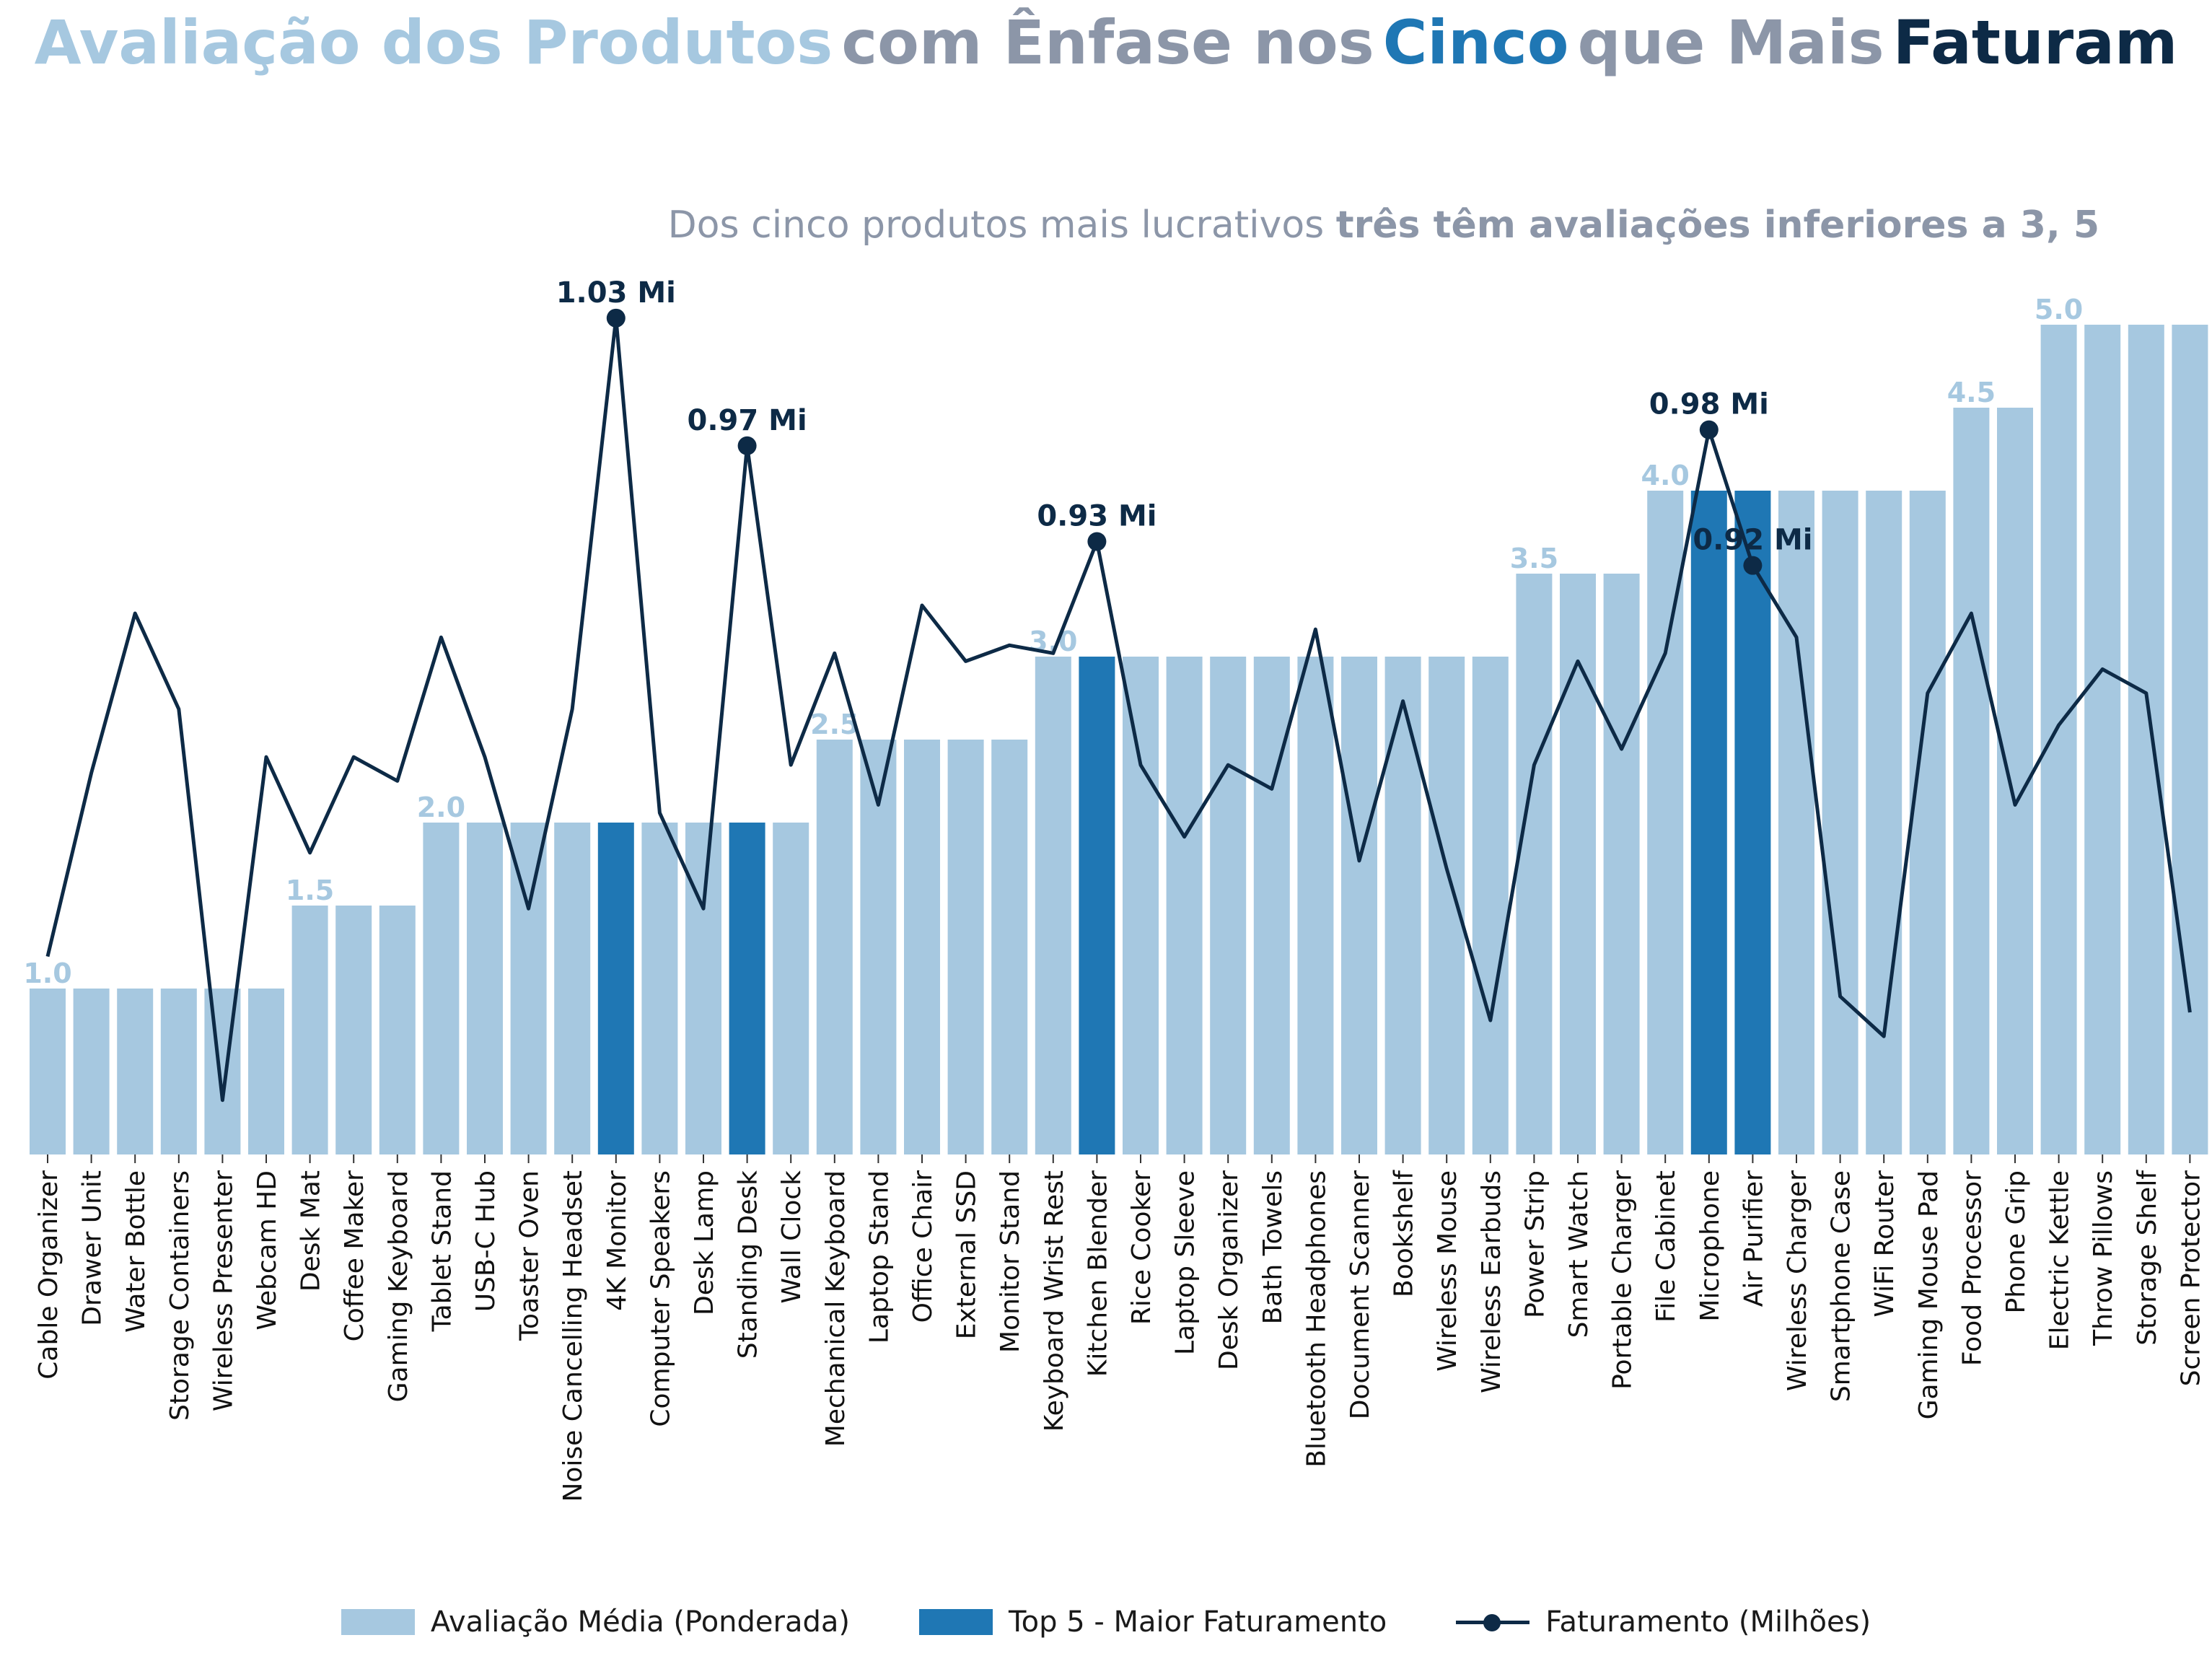 This screenshot has height=1674, width=2212. I want to click on legend-item-top5: Top 5 - Maior Faturamento, so click(1153, 1622).